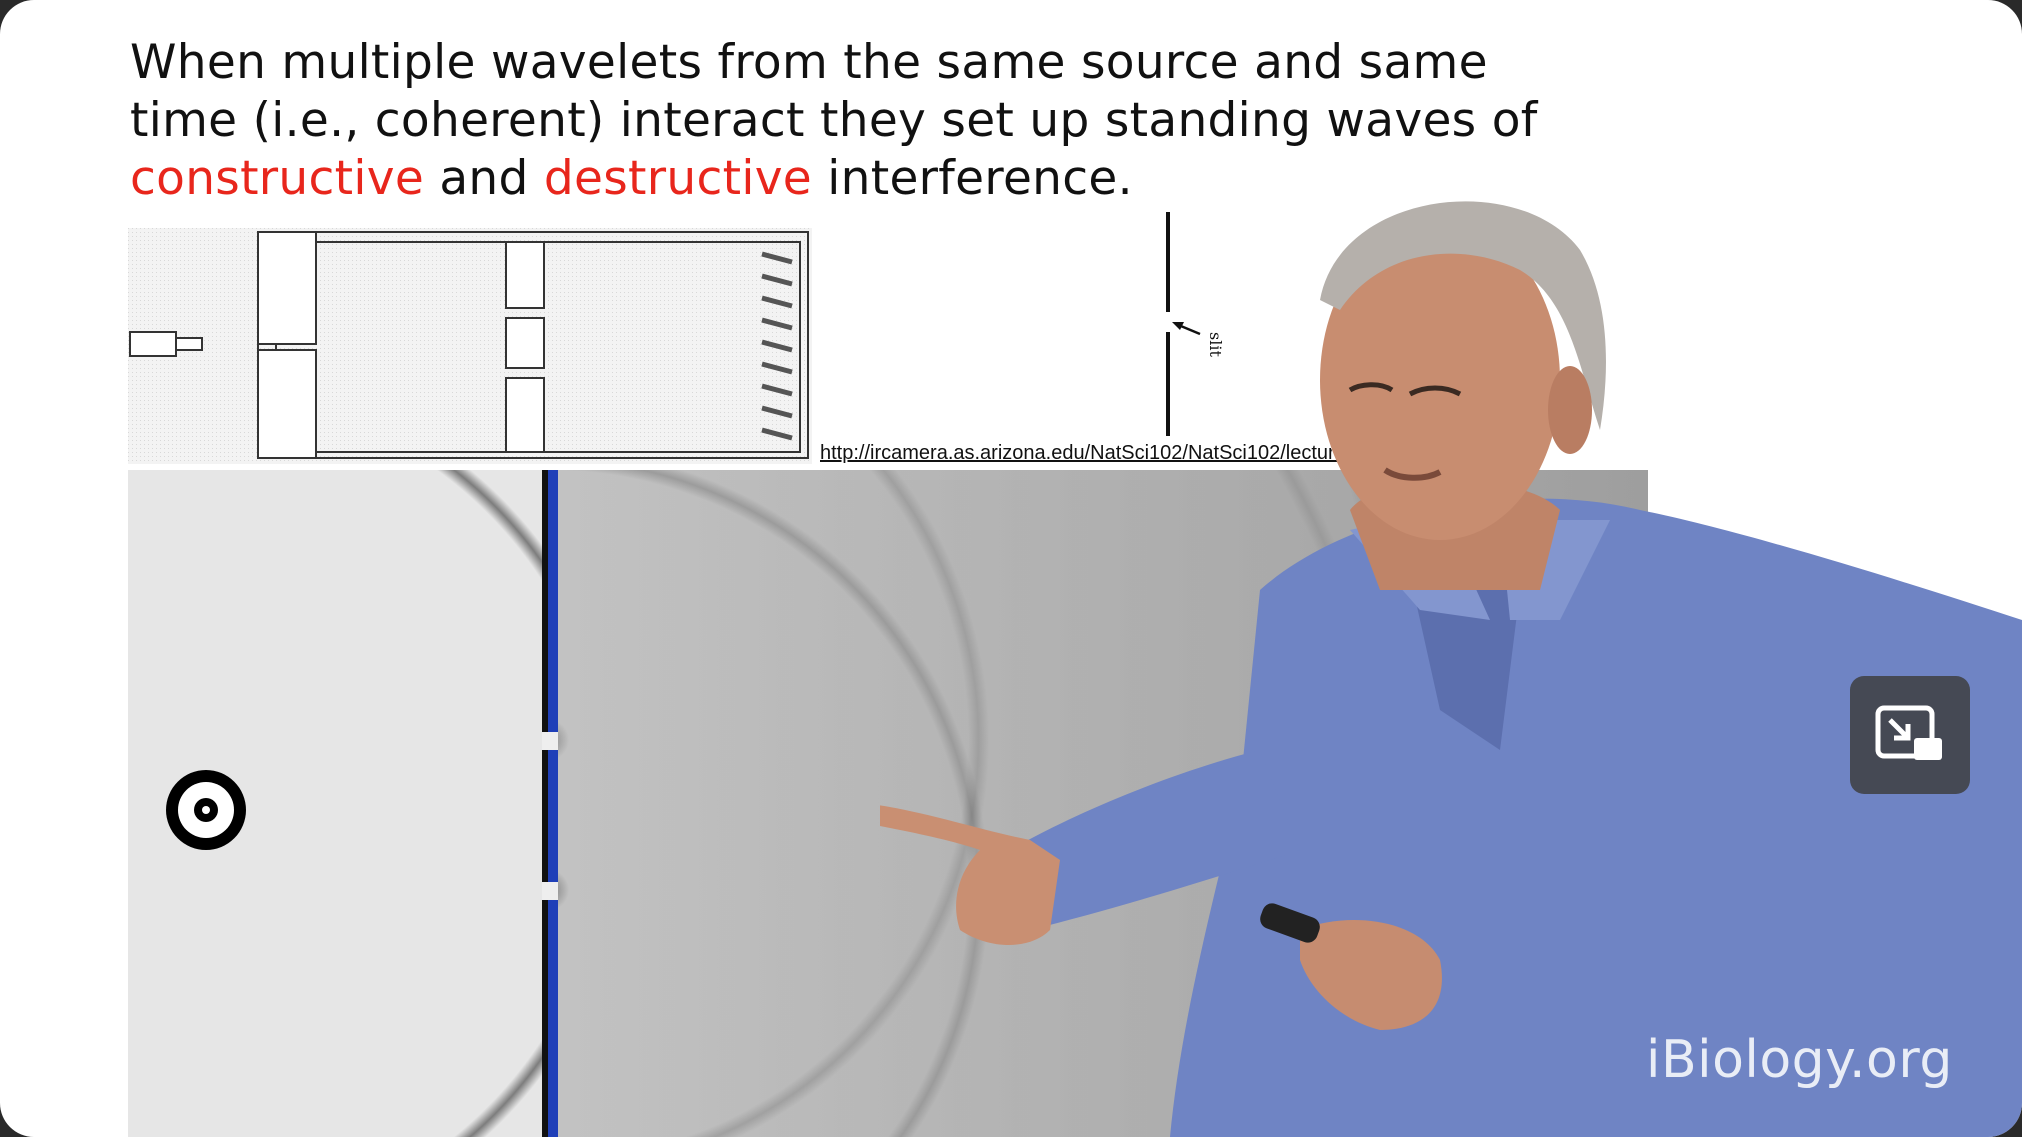 This screenshot has height=1137, width=2022. I want to click on fringe-pattern, so click(777, 346).